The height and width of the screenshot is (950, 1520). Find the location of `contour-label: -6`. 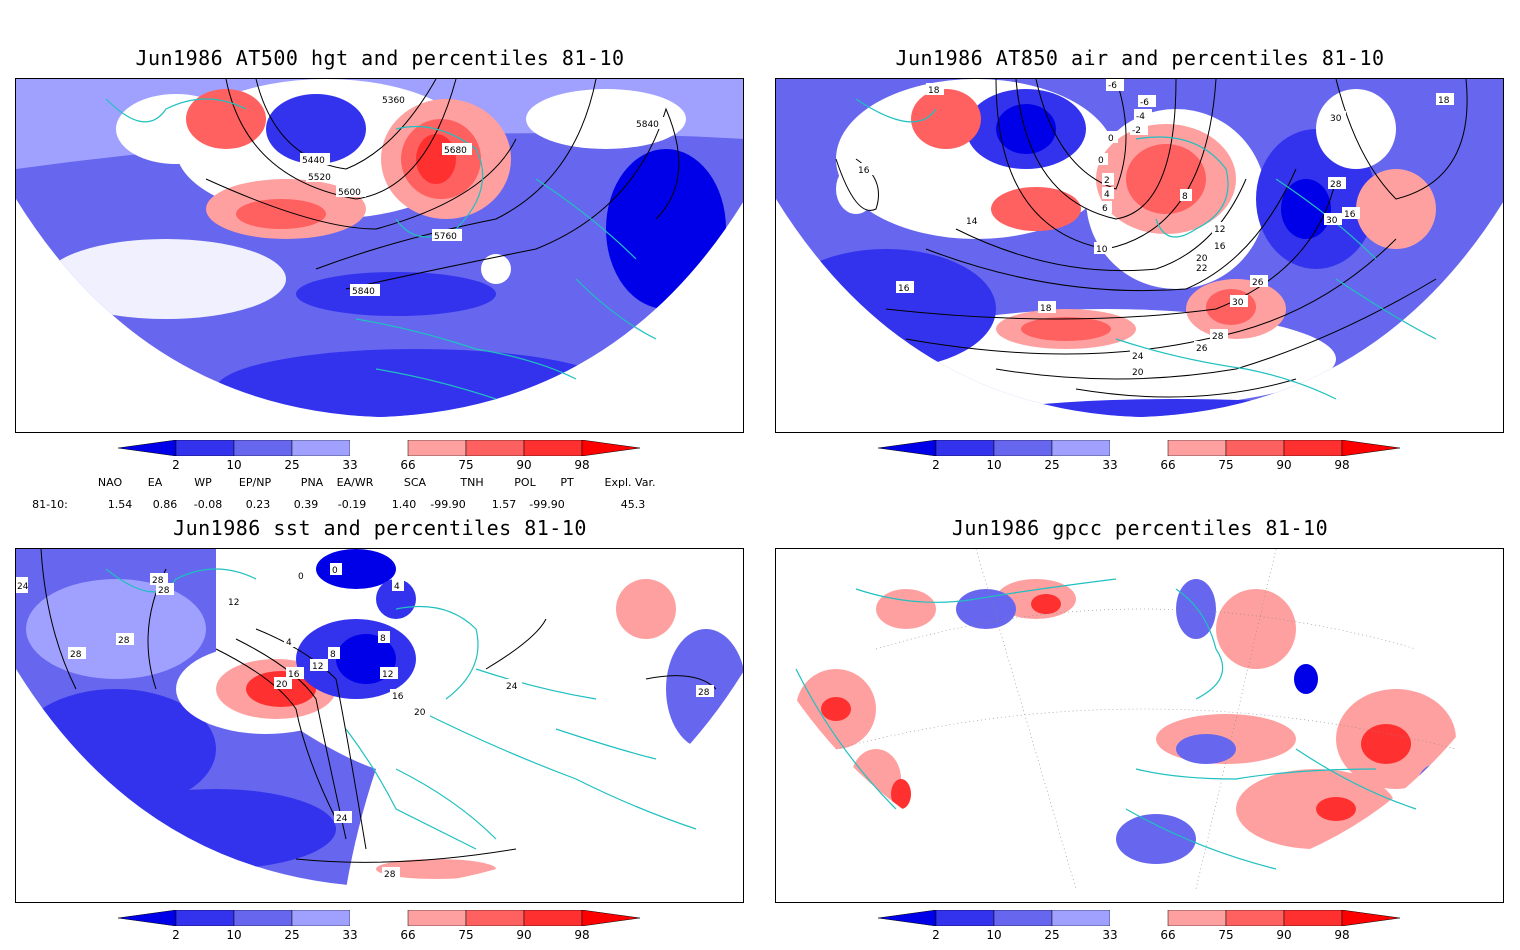

contour-label: -6 is located at coordinates (1144, 103).